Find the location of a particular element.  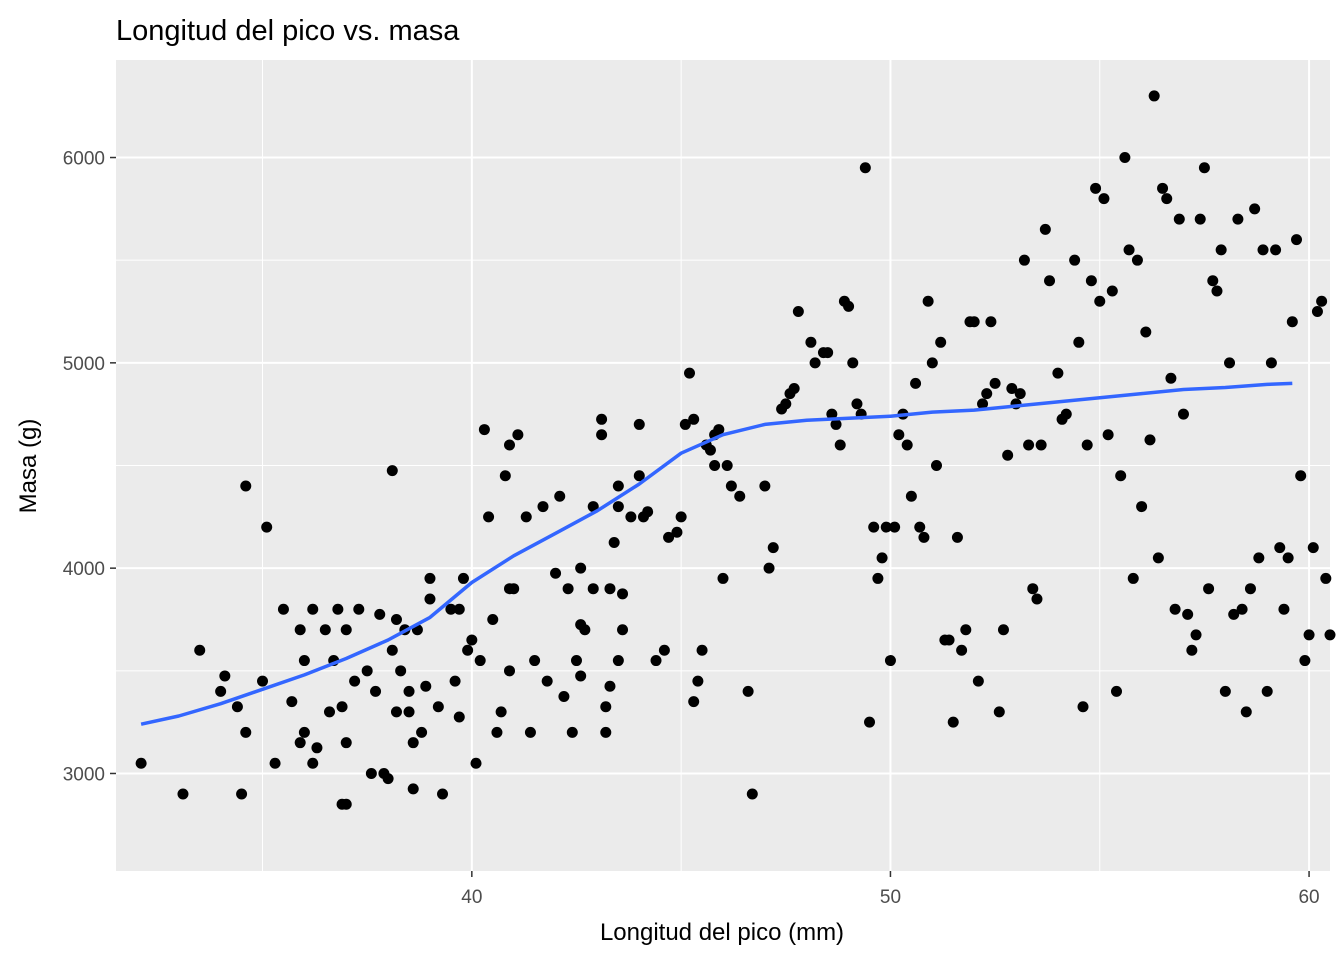

y-axis-ticks: 3000 4000 5000 6000 is located at coordinates (89, 467).